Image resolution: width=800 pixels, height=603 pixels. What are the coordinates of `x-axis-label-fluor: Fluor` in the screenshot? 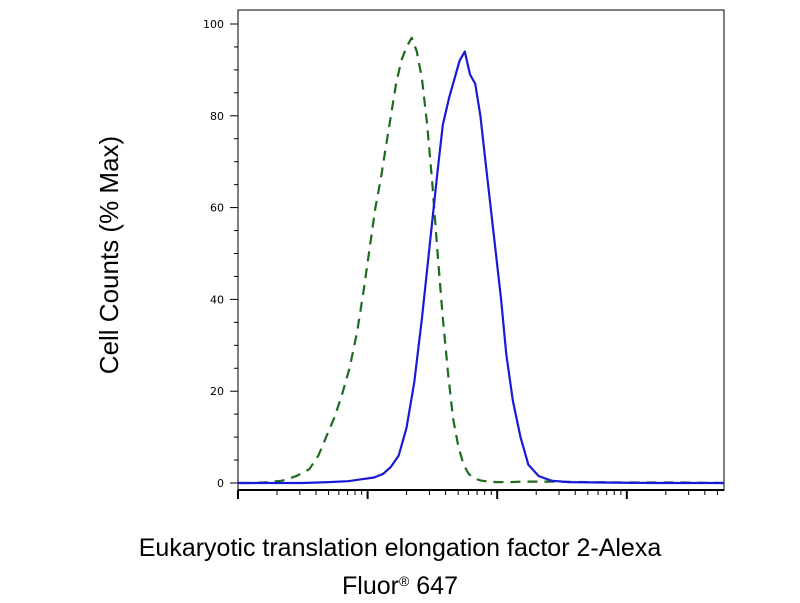 It's located at (370, 586).